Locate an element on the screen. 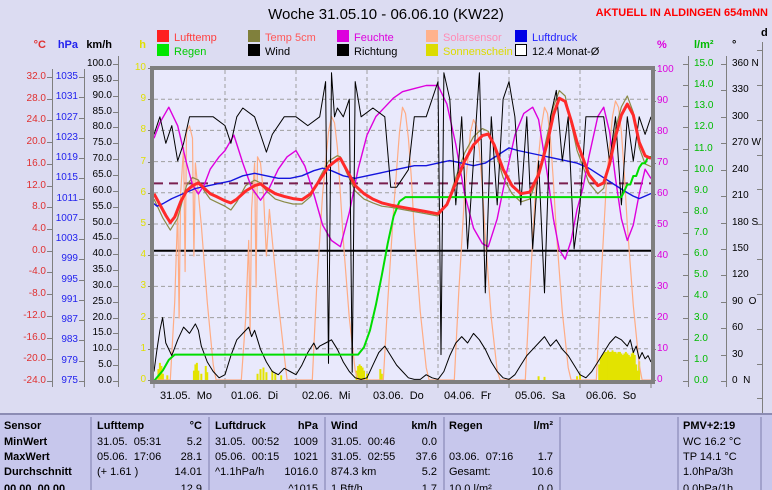  windspeed-axis-tick-label: 85.0 is located at coordinates (102, 111).